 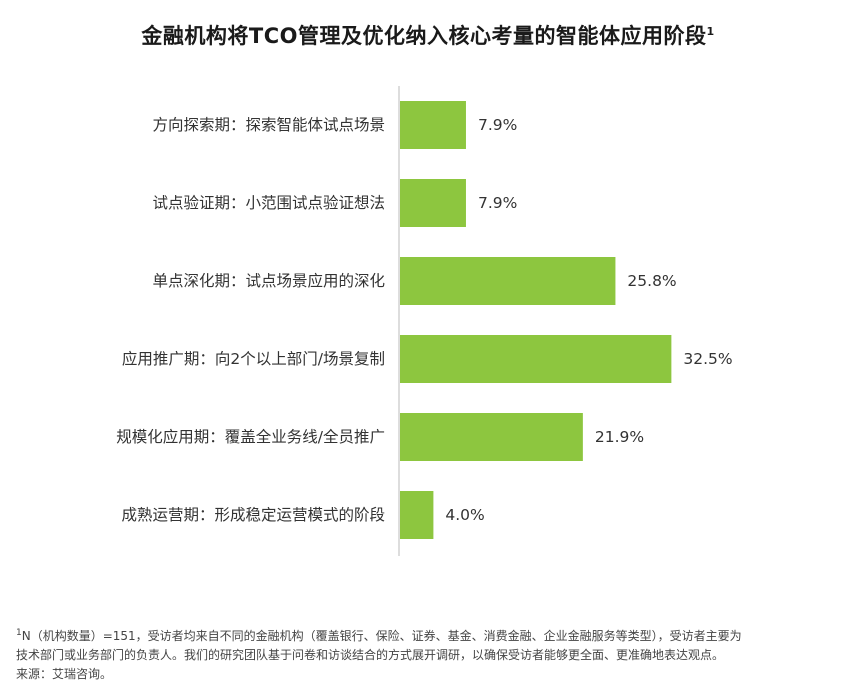 I want to click on footnote-mark: 1, so click(x=19, y=633).